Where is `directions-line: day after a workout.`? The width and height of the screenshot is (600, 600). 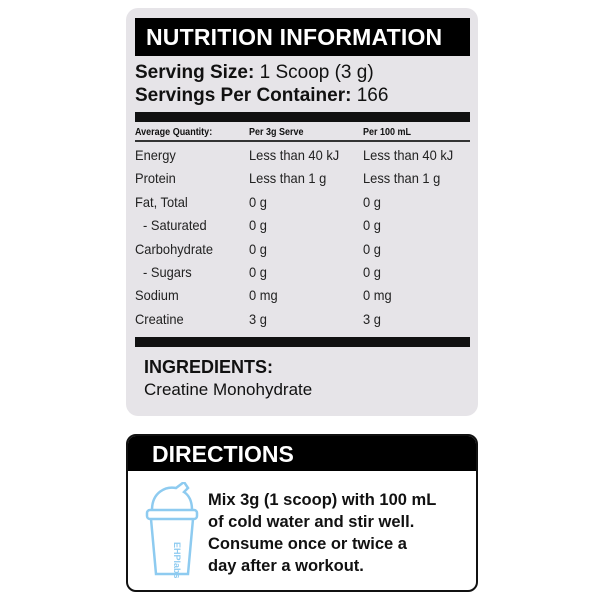
directions-line: day after a workout. is located at coordinates (286, 566).